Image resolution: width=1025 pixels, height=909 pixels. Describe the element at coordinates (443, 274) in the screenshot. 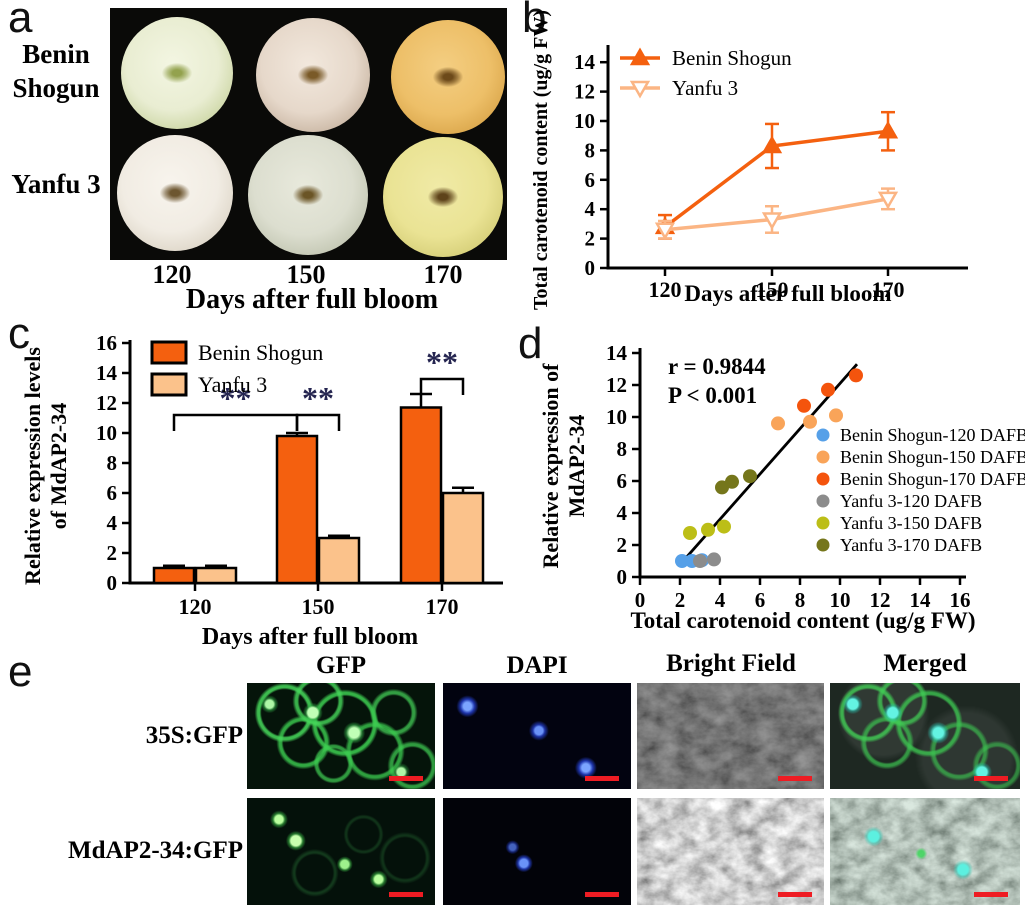

I see `panel-a-tick-170: 170` at that location.